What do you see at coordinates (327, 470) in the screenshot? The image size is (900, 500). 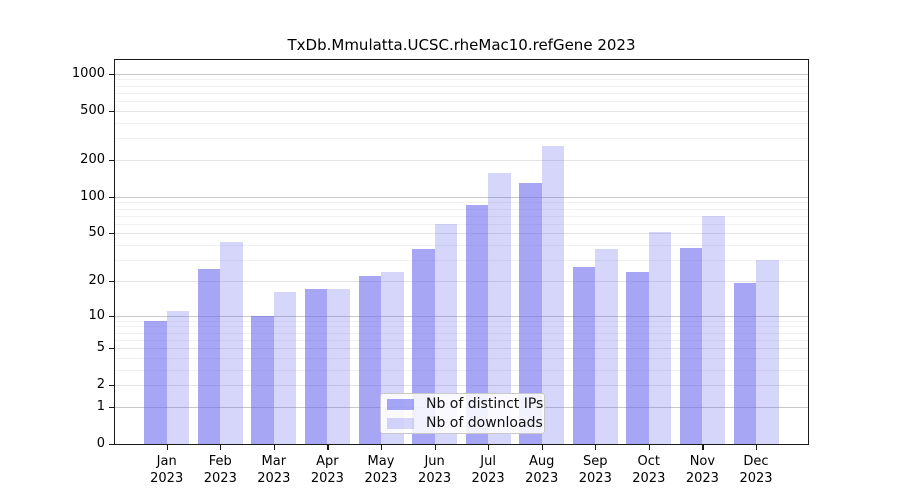 I see `x-tick-label-apr: Apr 2023` at bounding box center [327, 470].